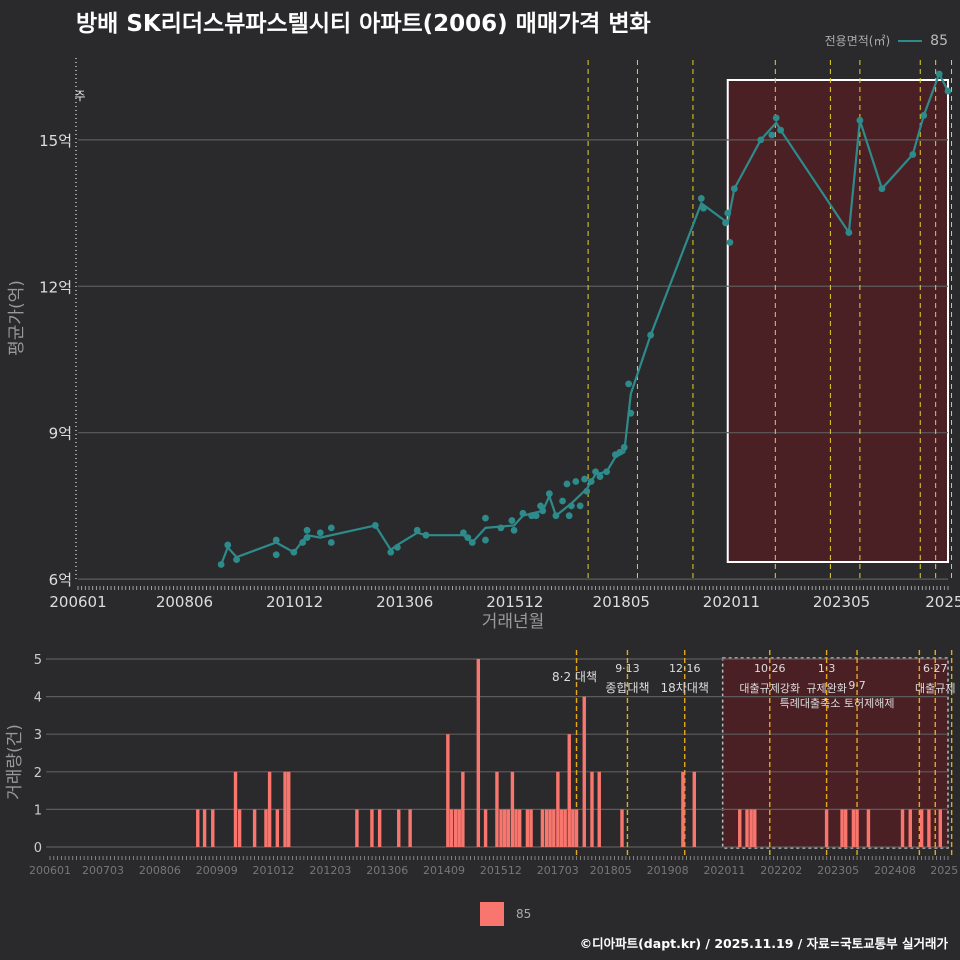 Image resolution: width=960 pixels, height=960 pixels. Describe the element at coordinates (387, 870) in the screenshot. I see `bar-xtick-label: 201306` at that location.